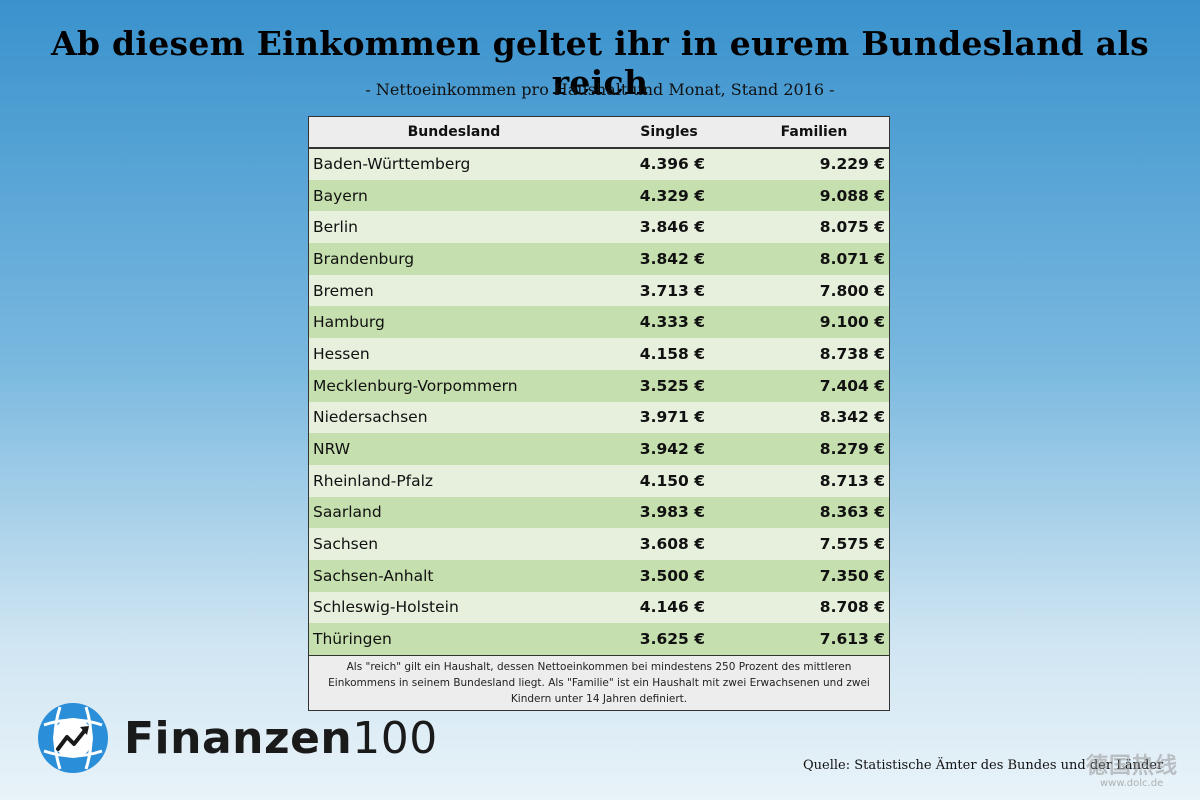 The width and height of the screenshot is (1200, 800). I want to click on singles-cell: 3.625 €, so click(672, 639).